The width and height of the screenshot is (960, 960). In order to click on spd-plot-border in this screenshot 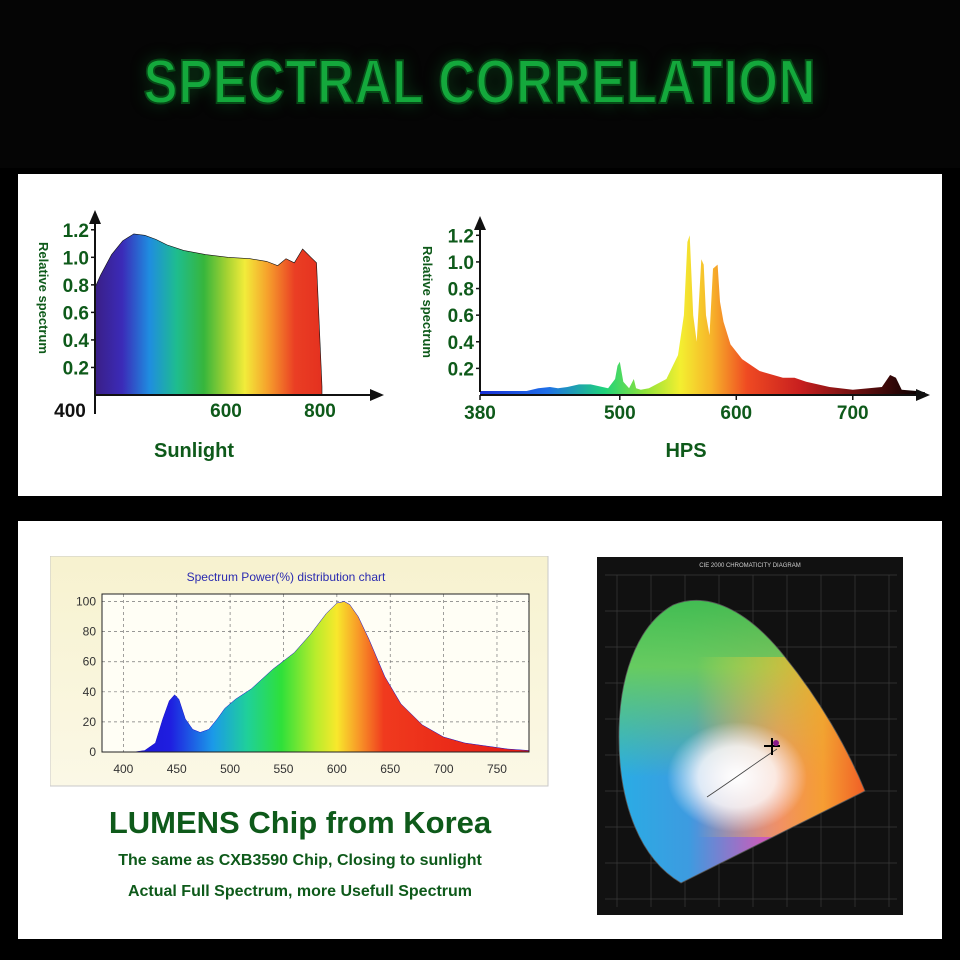, I will do `click(315, 673)`.